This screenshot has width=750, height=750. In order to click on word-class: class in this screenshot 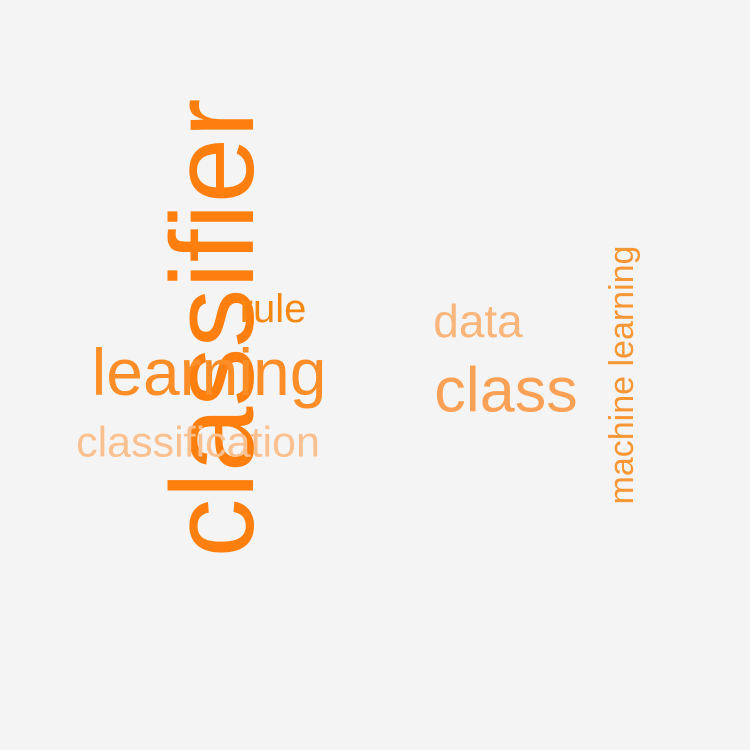, I will do `click(506, 390)`.